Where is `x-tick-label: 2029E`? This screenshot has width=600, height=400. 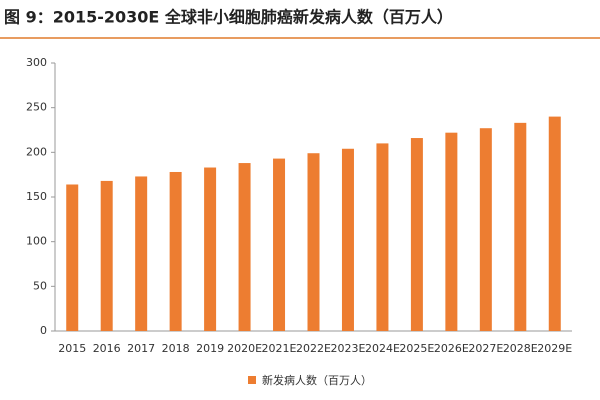 x-tick-label: 2029E is located at coordinates (554, 348).